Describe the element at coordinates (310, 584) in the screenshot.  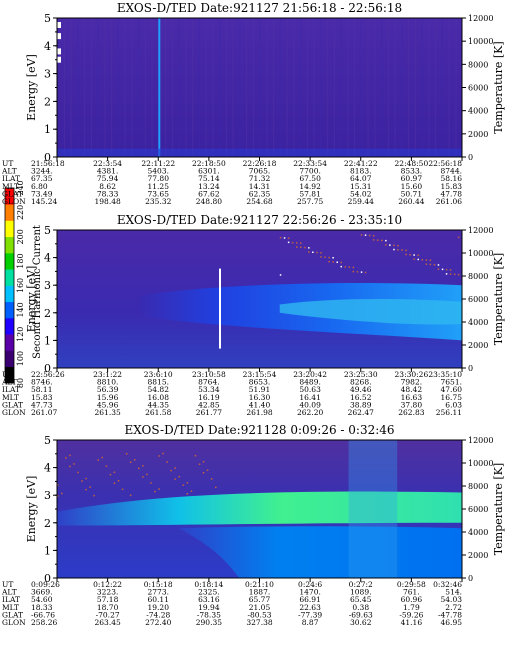
I see `row-value: 0:24:6` at that location.